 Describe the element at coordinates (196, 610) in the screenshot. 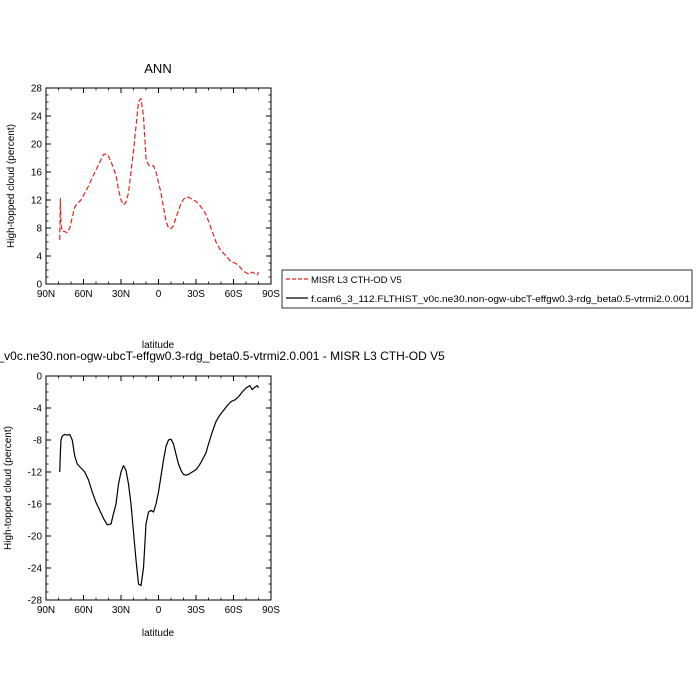

I see `bottom-panel-x-tick-label: 30S` at that location.